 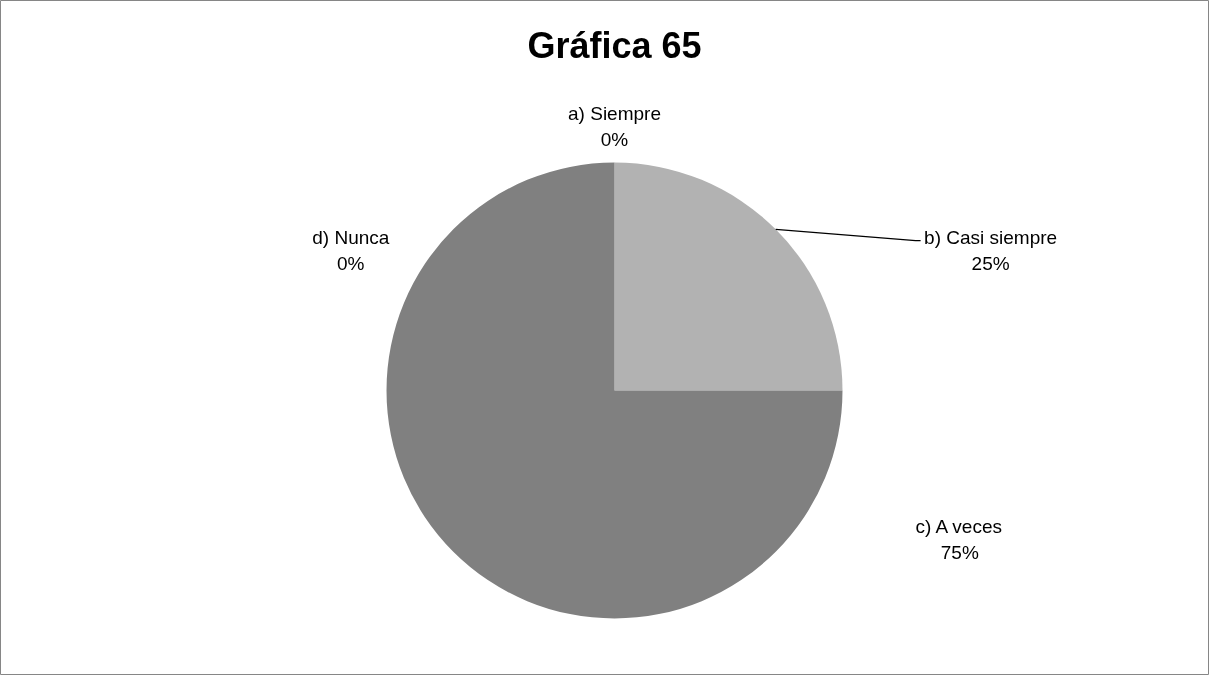 What do you see at coordinates (959, 527) in the screenshot?
I see `slice-label: c) A veces` at bounding box center [959, 527].